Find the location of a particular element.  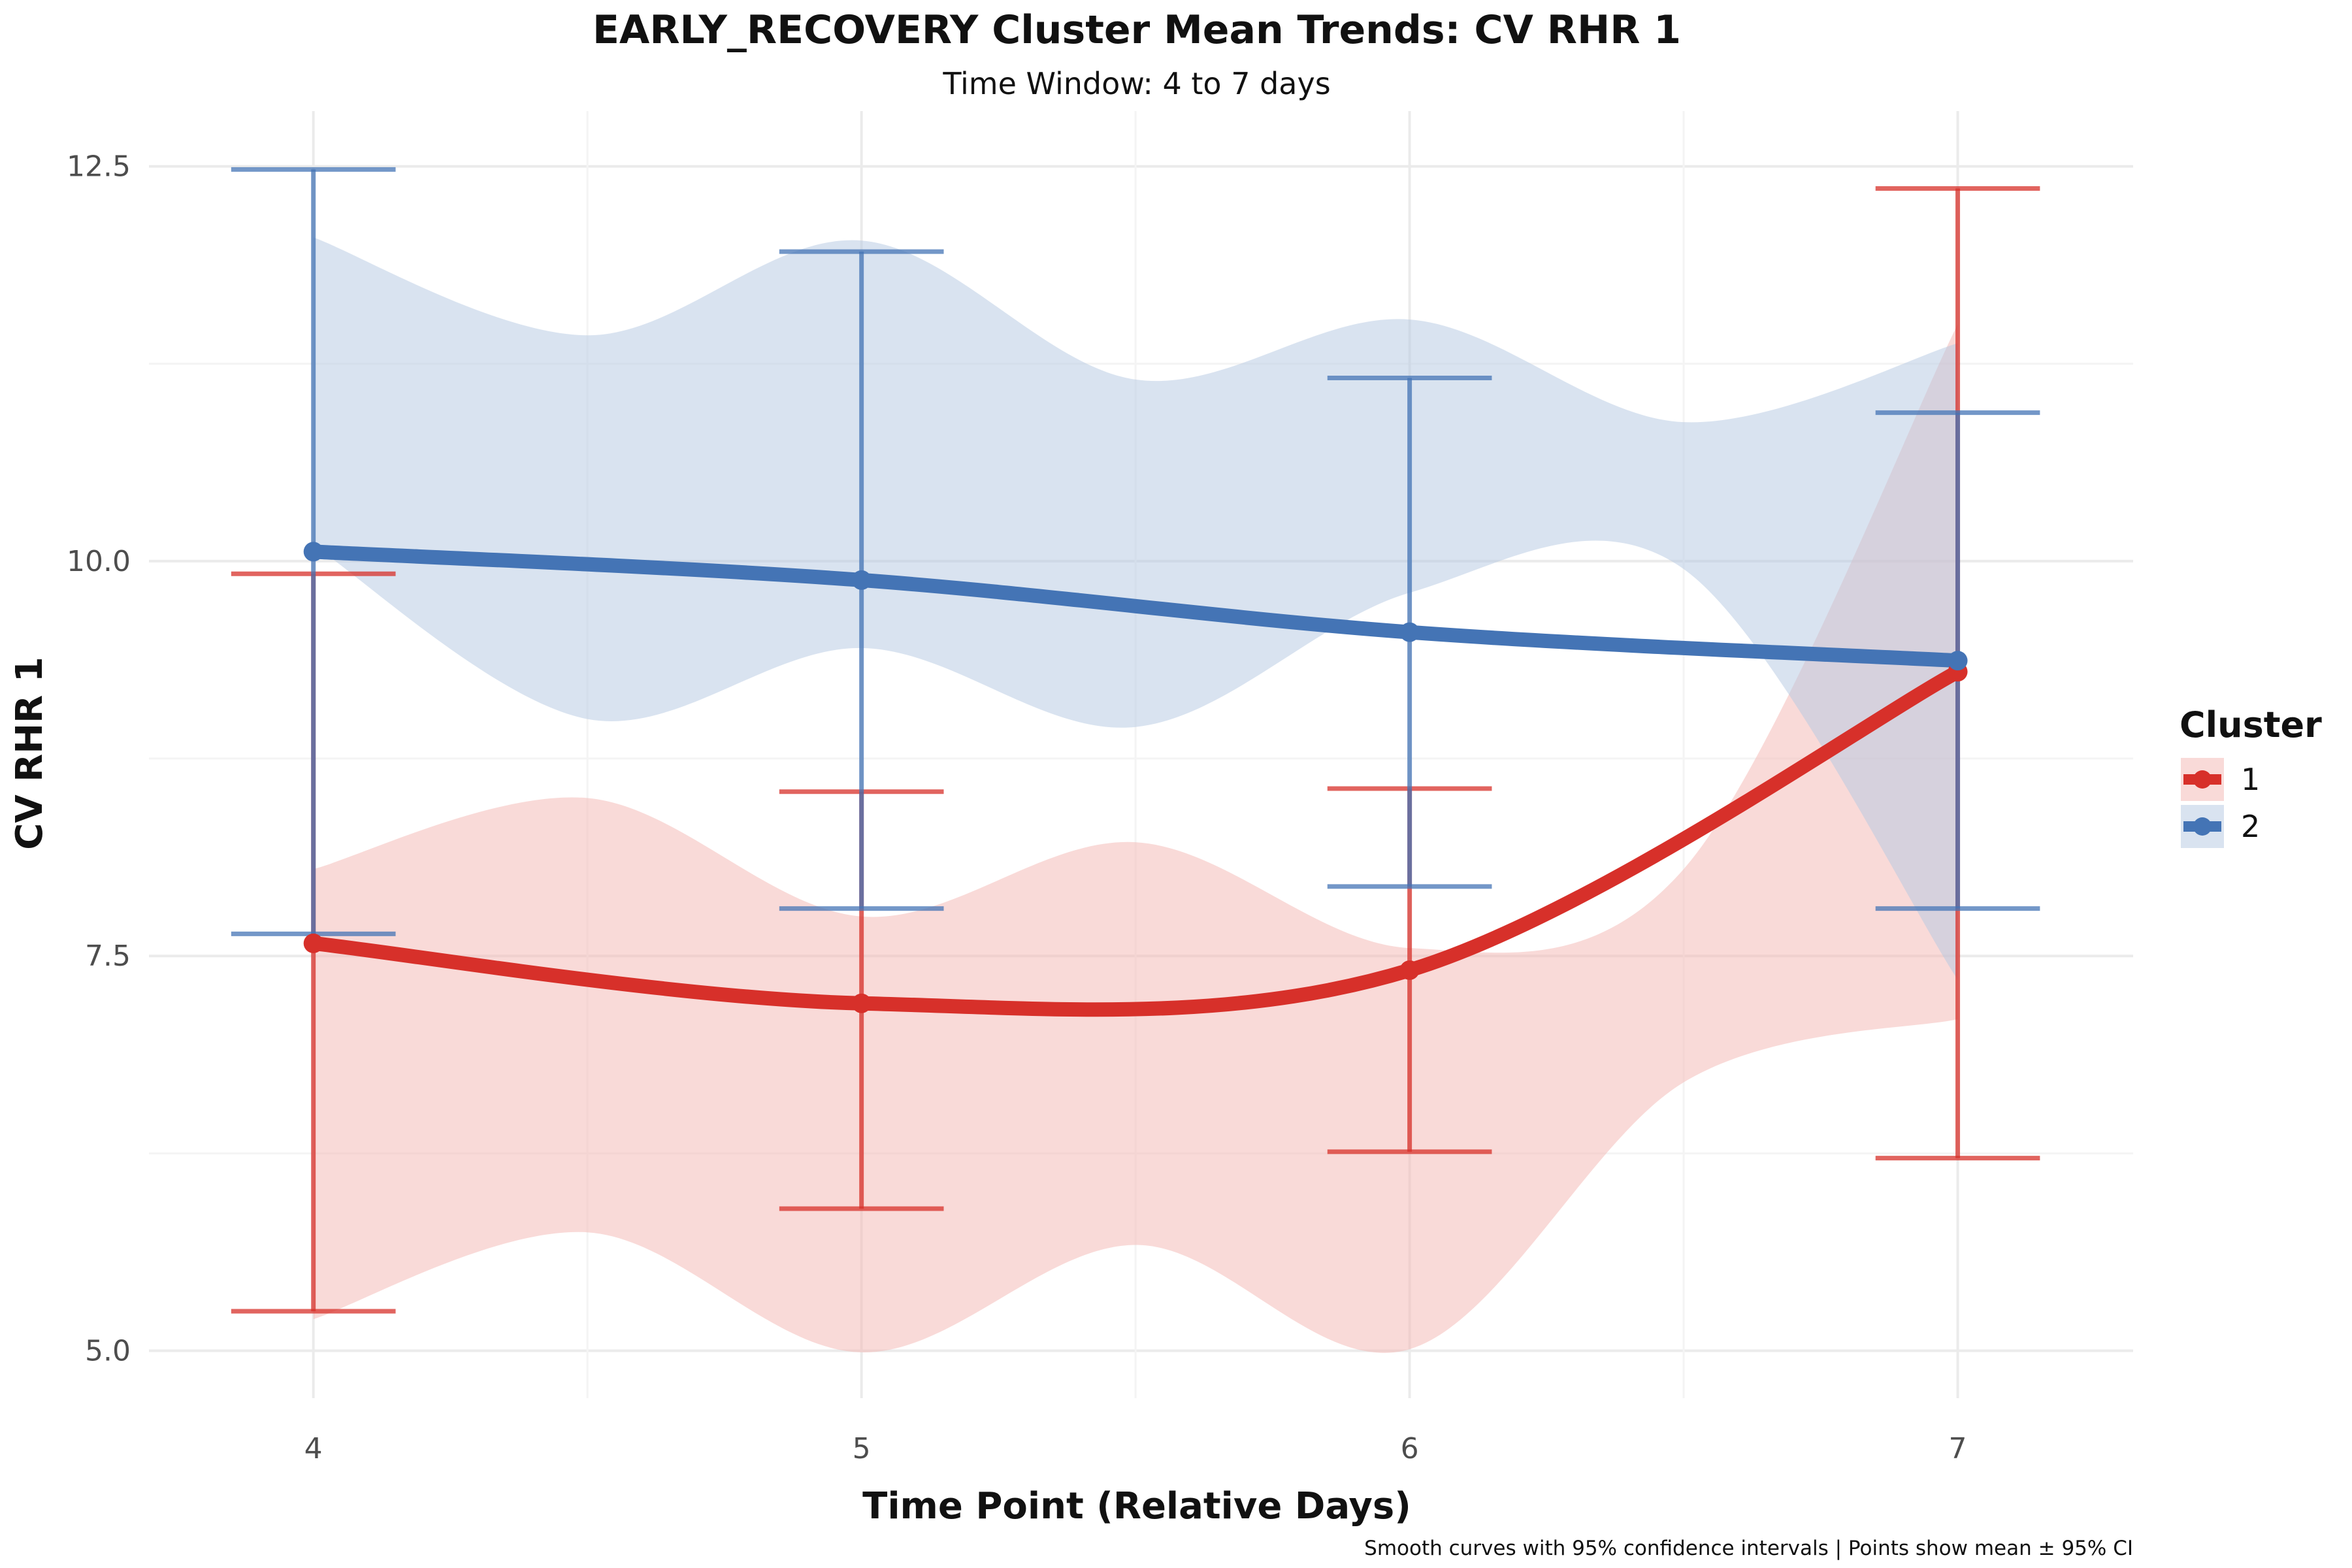

x-tick-label: 6 is located at coordinates (1410, 1448).